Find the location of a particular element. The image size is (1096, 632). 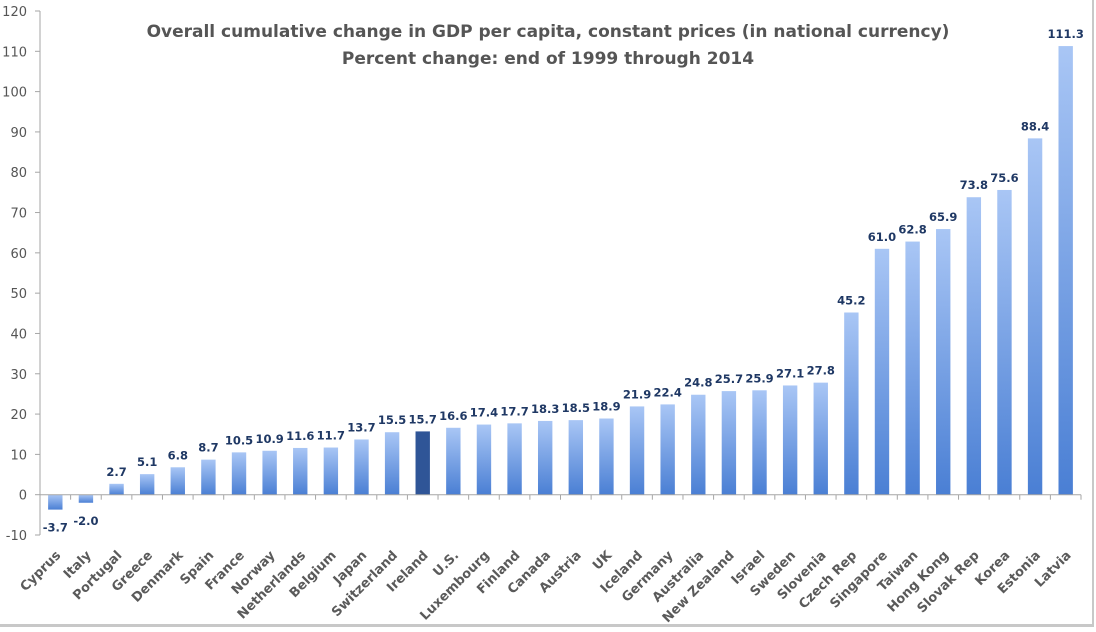

y-tick-label: 120 is located at coordinates (14, 12).